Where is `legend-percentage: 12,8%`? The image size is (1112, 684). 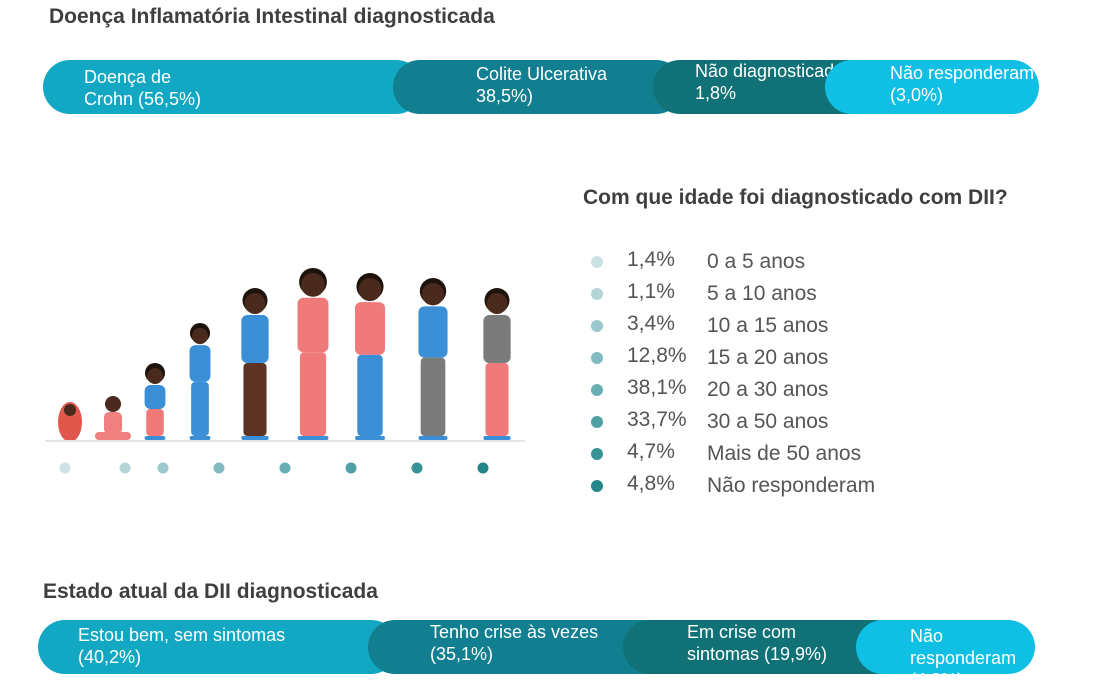
legend-percentage: 12,8% is located at coordinates (657, 355).